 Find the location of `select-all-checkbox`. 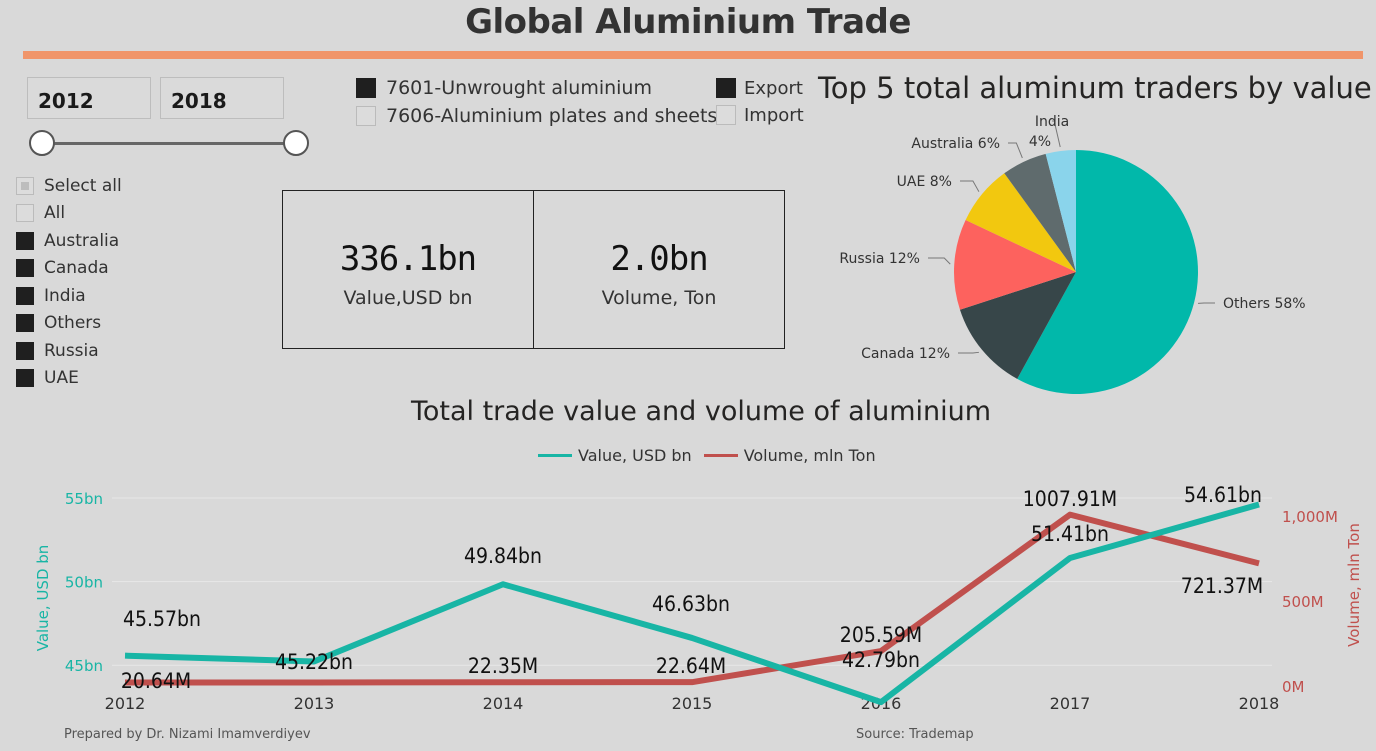

select-all-checkbox is located at coordinates (25, 186).